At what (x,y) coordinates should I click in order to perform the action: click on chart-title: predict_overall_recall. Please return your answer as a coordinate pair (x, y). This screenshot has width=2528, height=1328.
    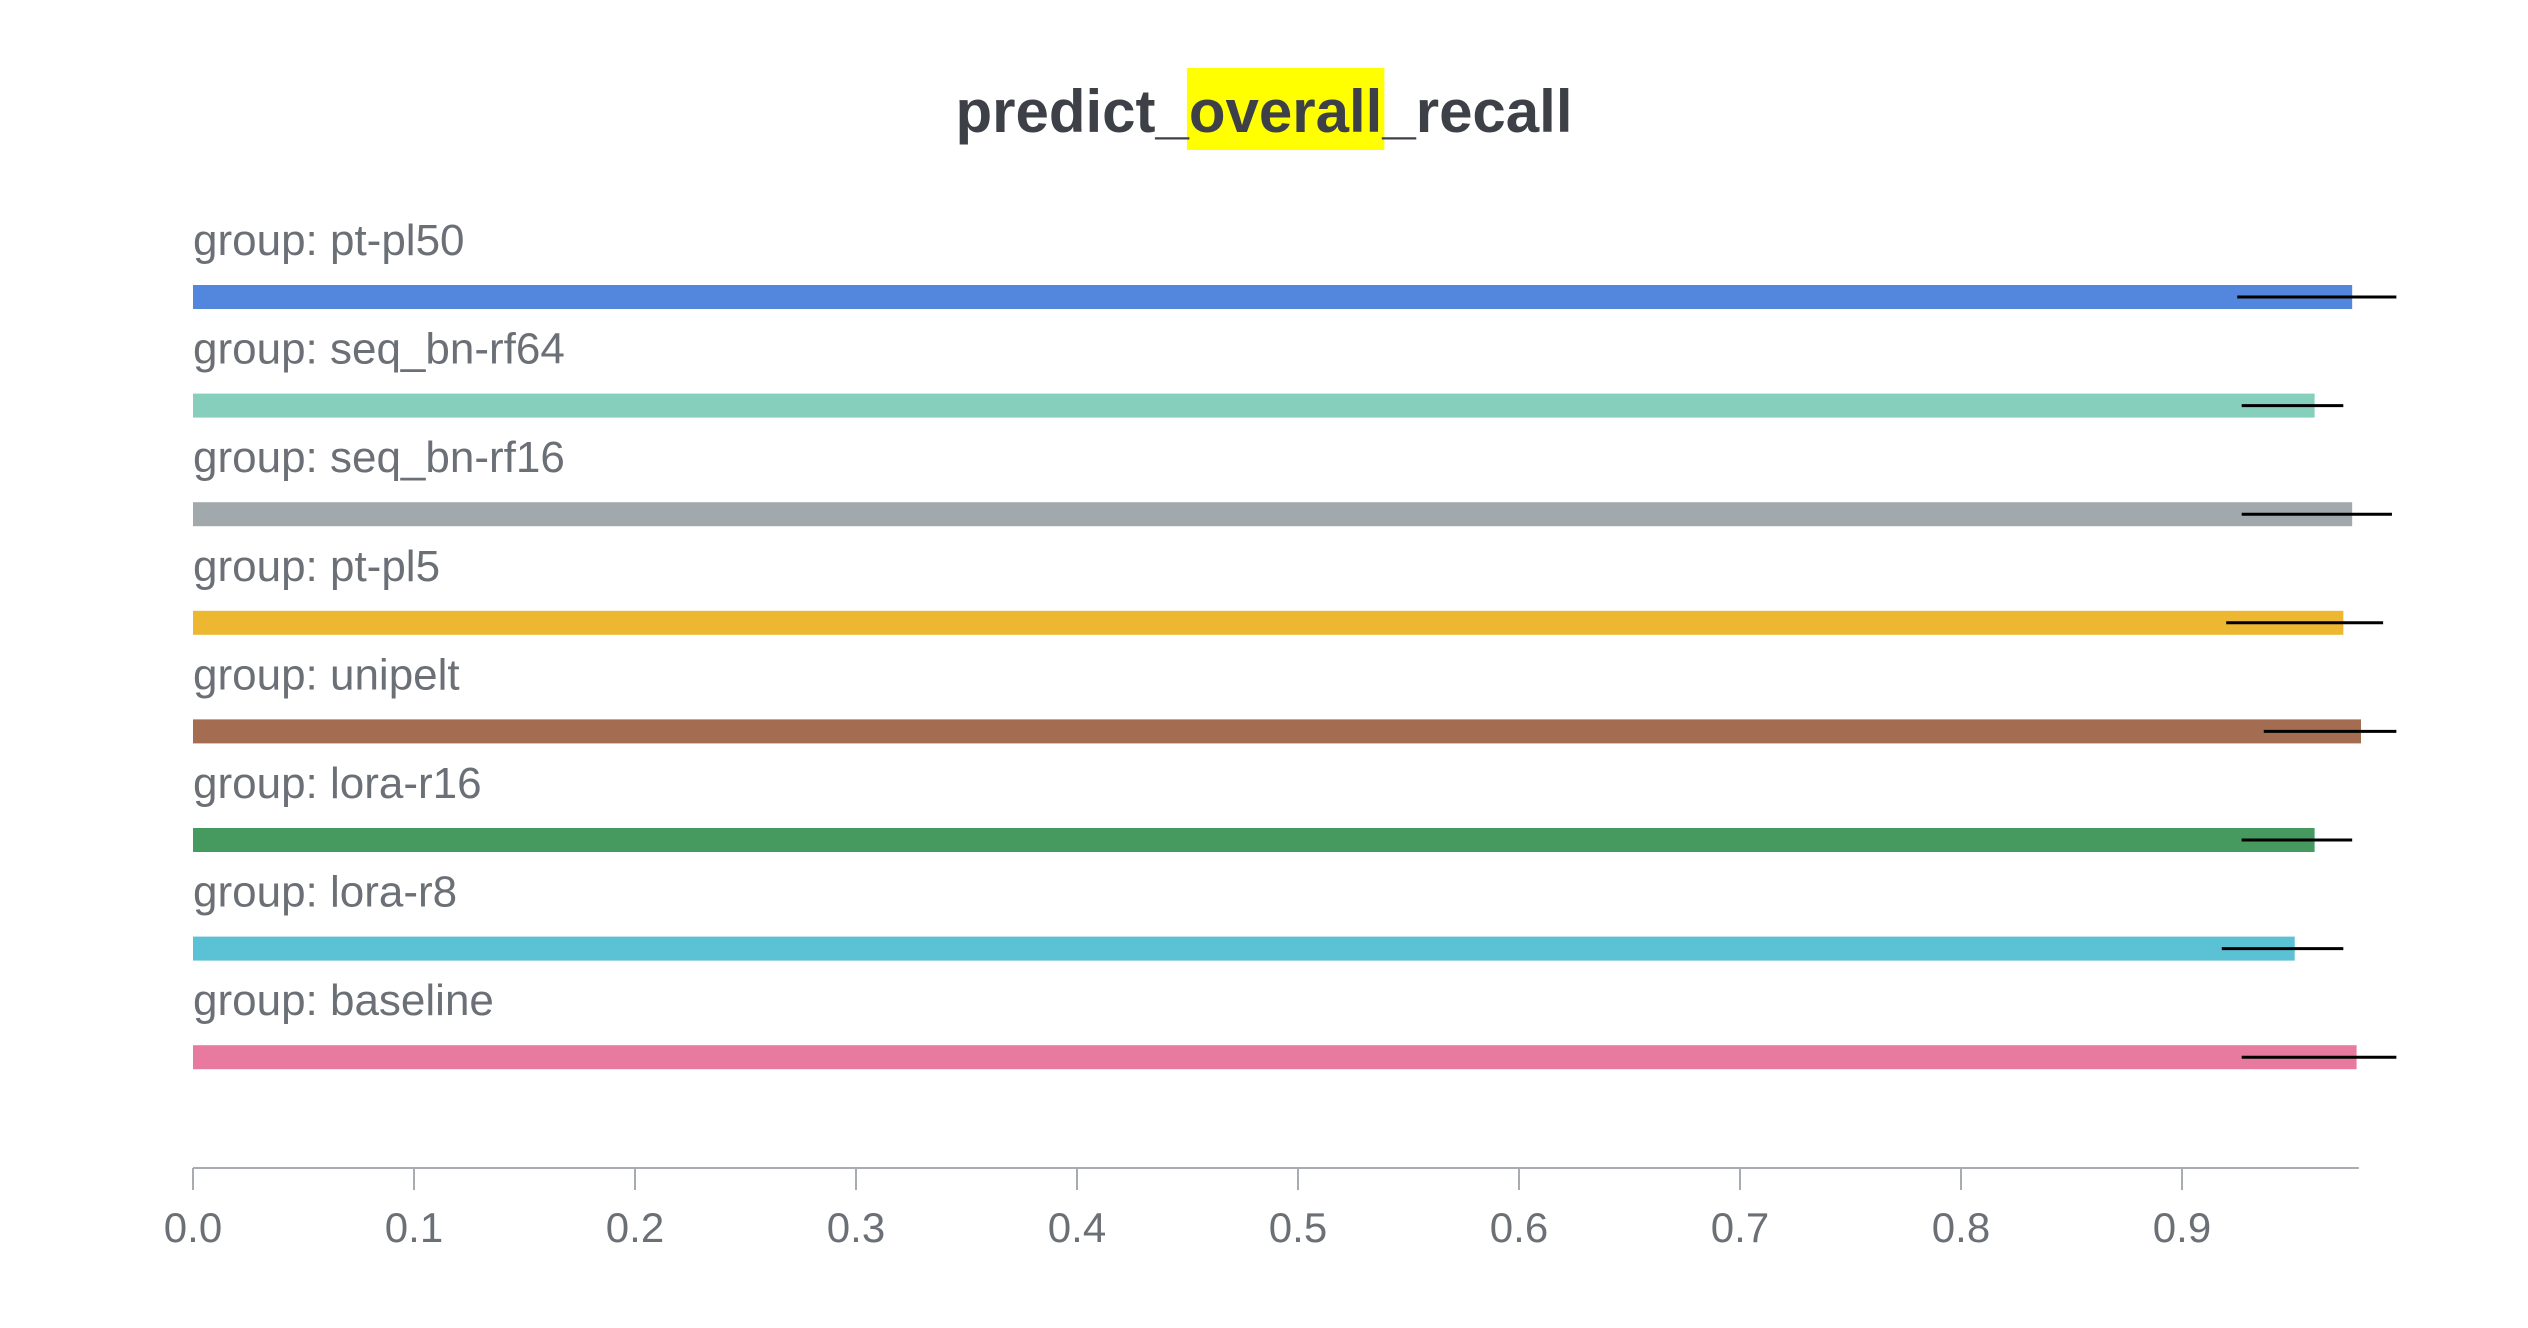
    Looking at the image, I should click on (1264, 109).